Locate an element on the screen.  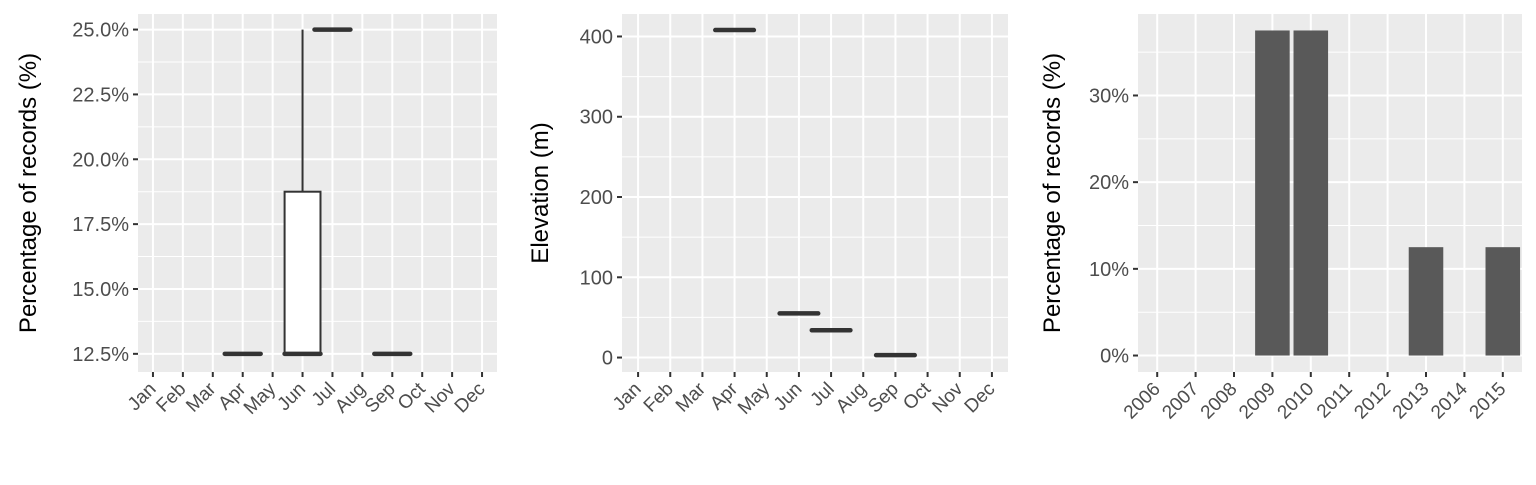
x-tick-label: 2008 is located at coordinates (1219, 401).